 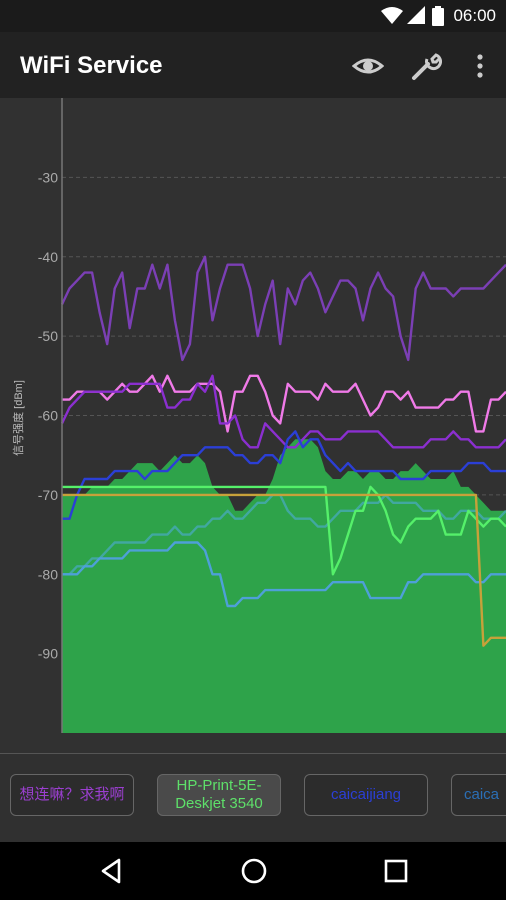 What do you see at coordinates (253, 16) in the screenshot?
I see `status-bar: 06:00` at bounding box center [253, 16].